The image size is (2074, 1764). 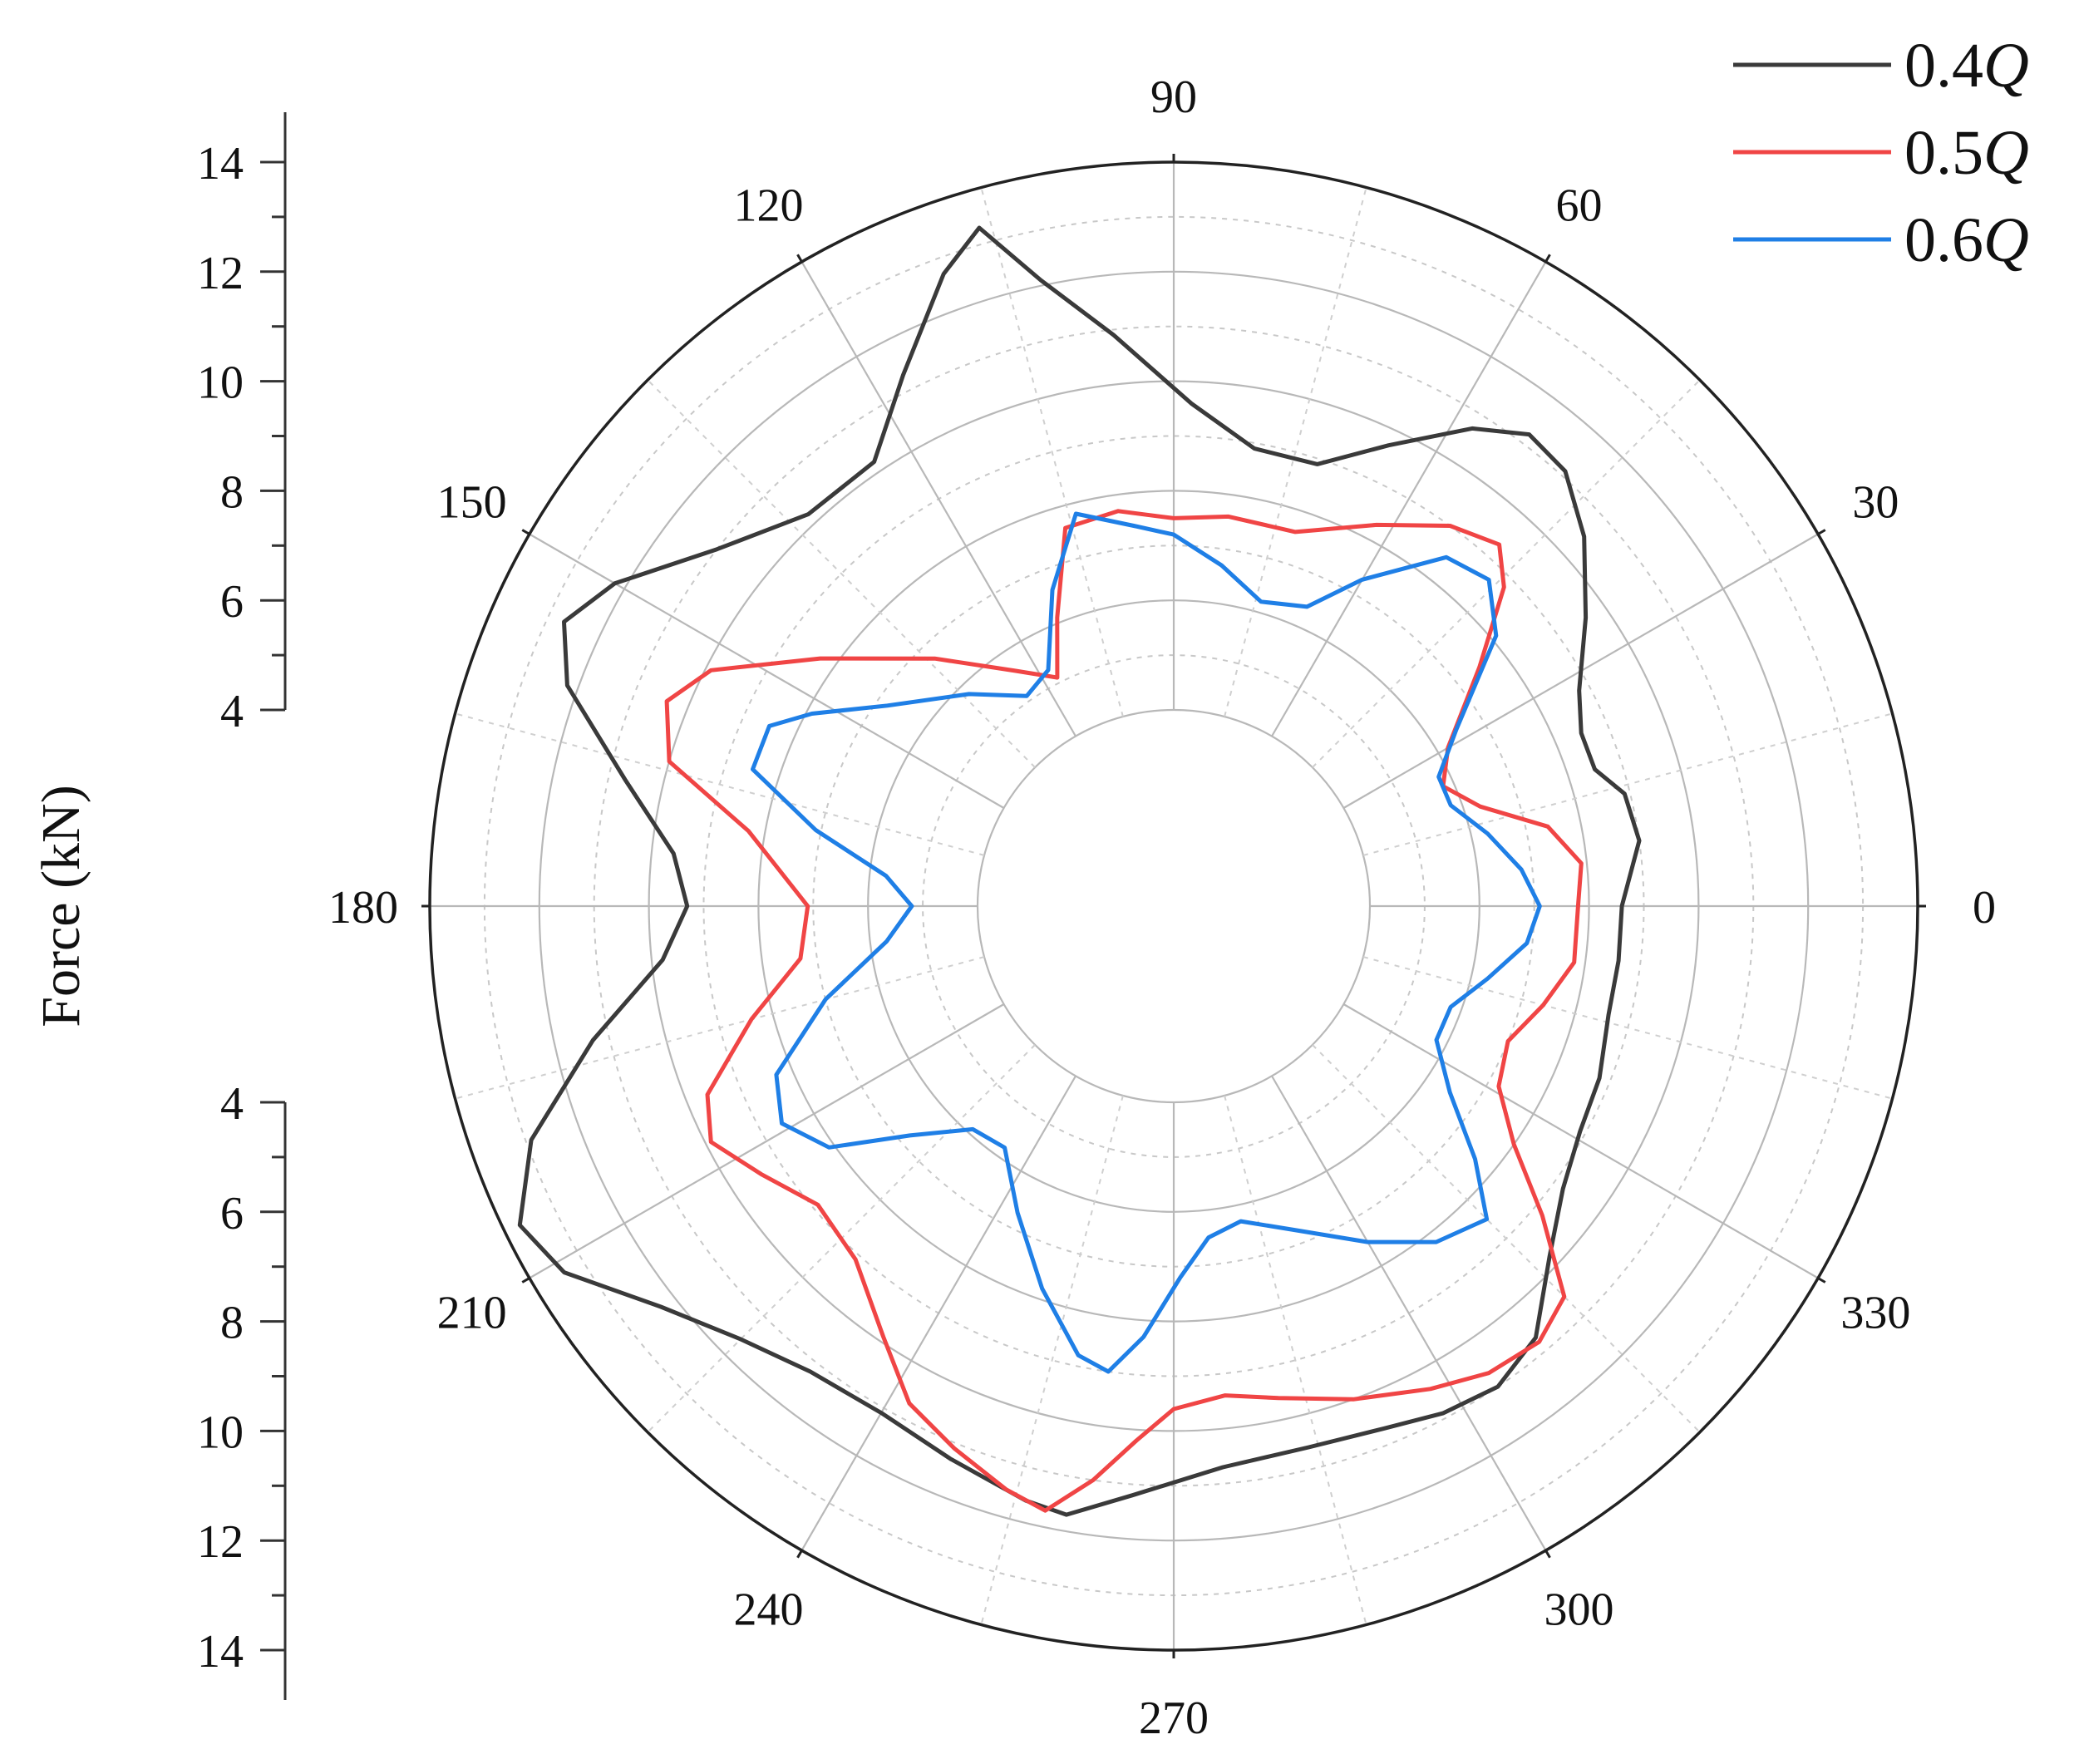 What do you see at coordinates (363, 908) in the screenshot?
I see `angle-label-180: 180` at bounding box center [363, 908].